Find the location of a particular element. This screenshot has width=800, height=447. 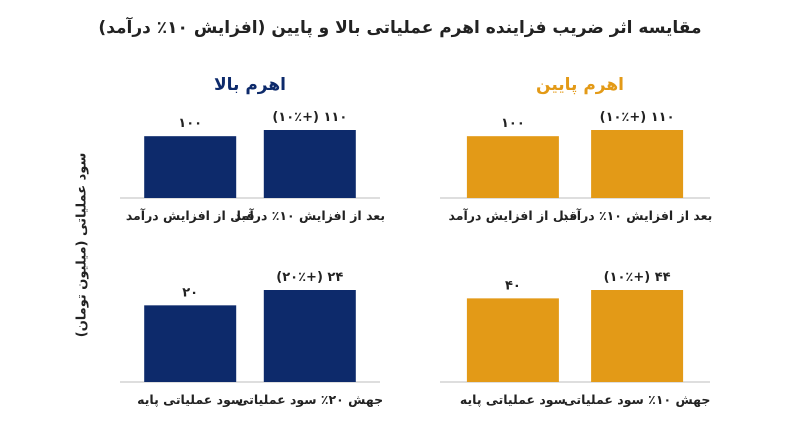

category-tick-label: جهش ۲۰٪ سود عملیاتی is located at coordinates (309, 399).